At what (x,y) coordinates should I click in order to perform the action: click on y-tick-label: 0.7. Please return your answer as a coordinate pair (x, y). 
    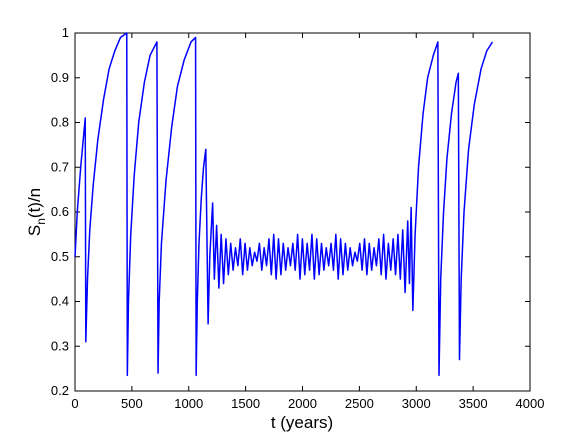
    Looking at the image, I should click on (60, 166).